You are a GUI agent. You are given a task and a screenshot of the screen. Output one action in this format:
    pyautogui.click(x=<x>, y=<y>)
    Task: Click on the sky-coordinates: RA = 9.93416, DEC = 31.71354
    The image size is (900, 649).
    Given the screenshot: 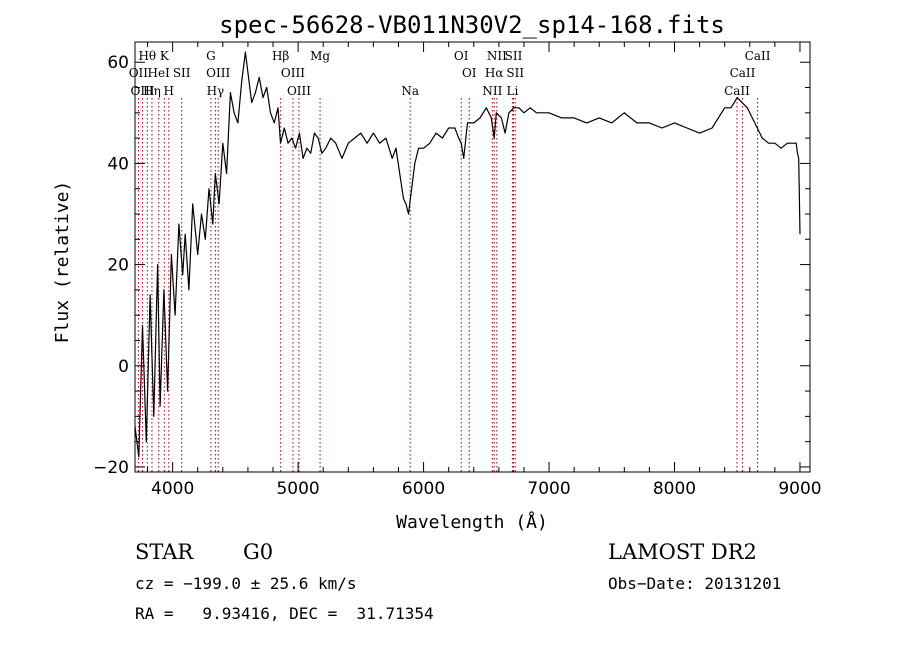 What is the action you would take?
    pyautogui.click(x=284, y=613)
    